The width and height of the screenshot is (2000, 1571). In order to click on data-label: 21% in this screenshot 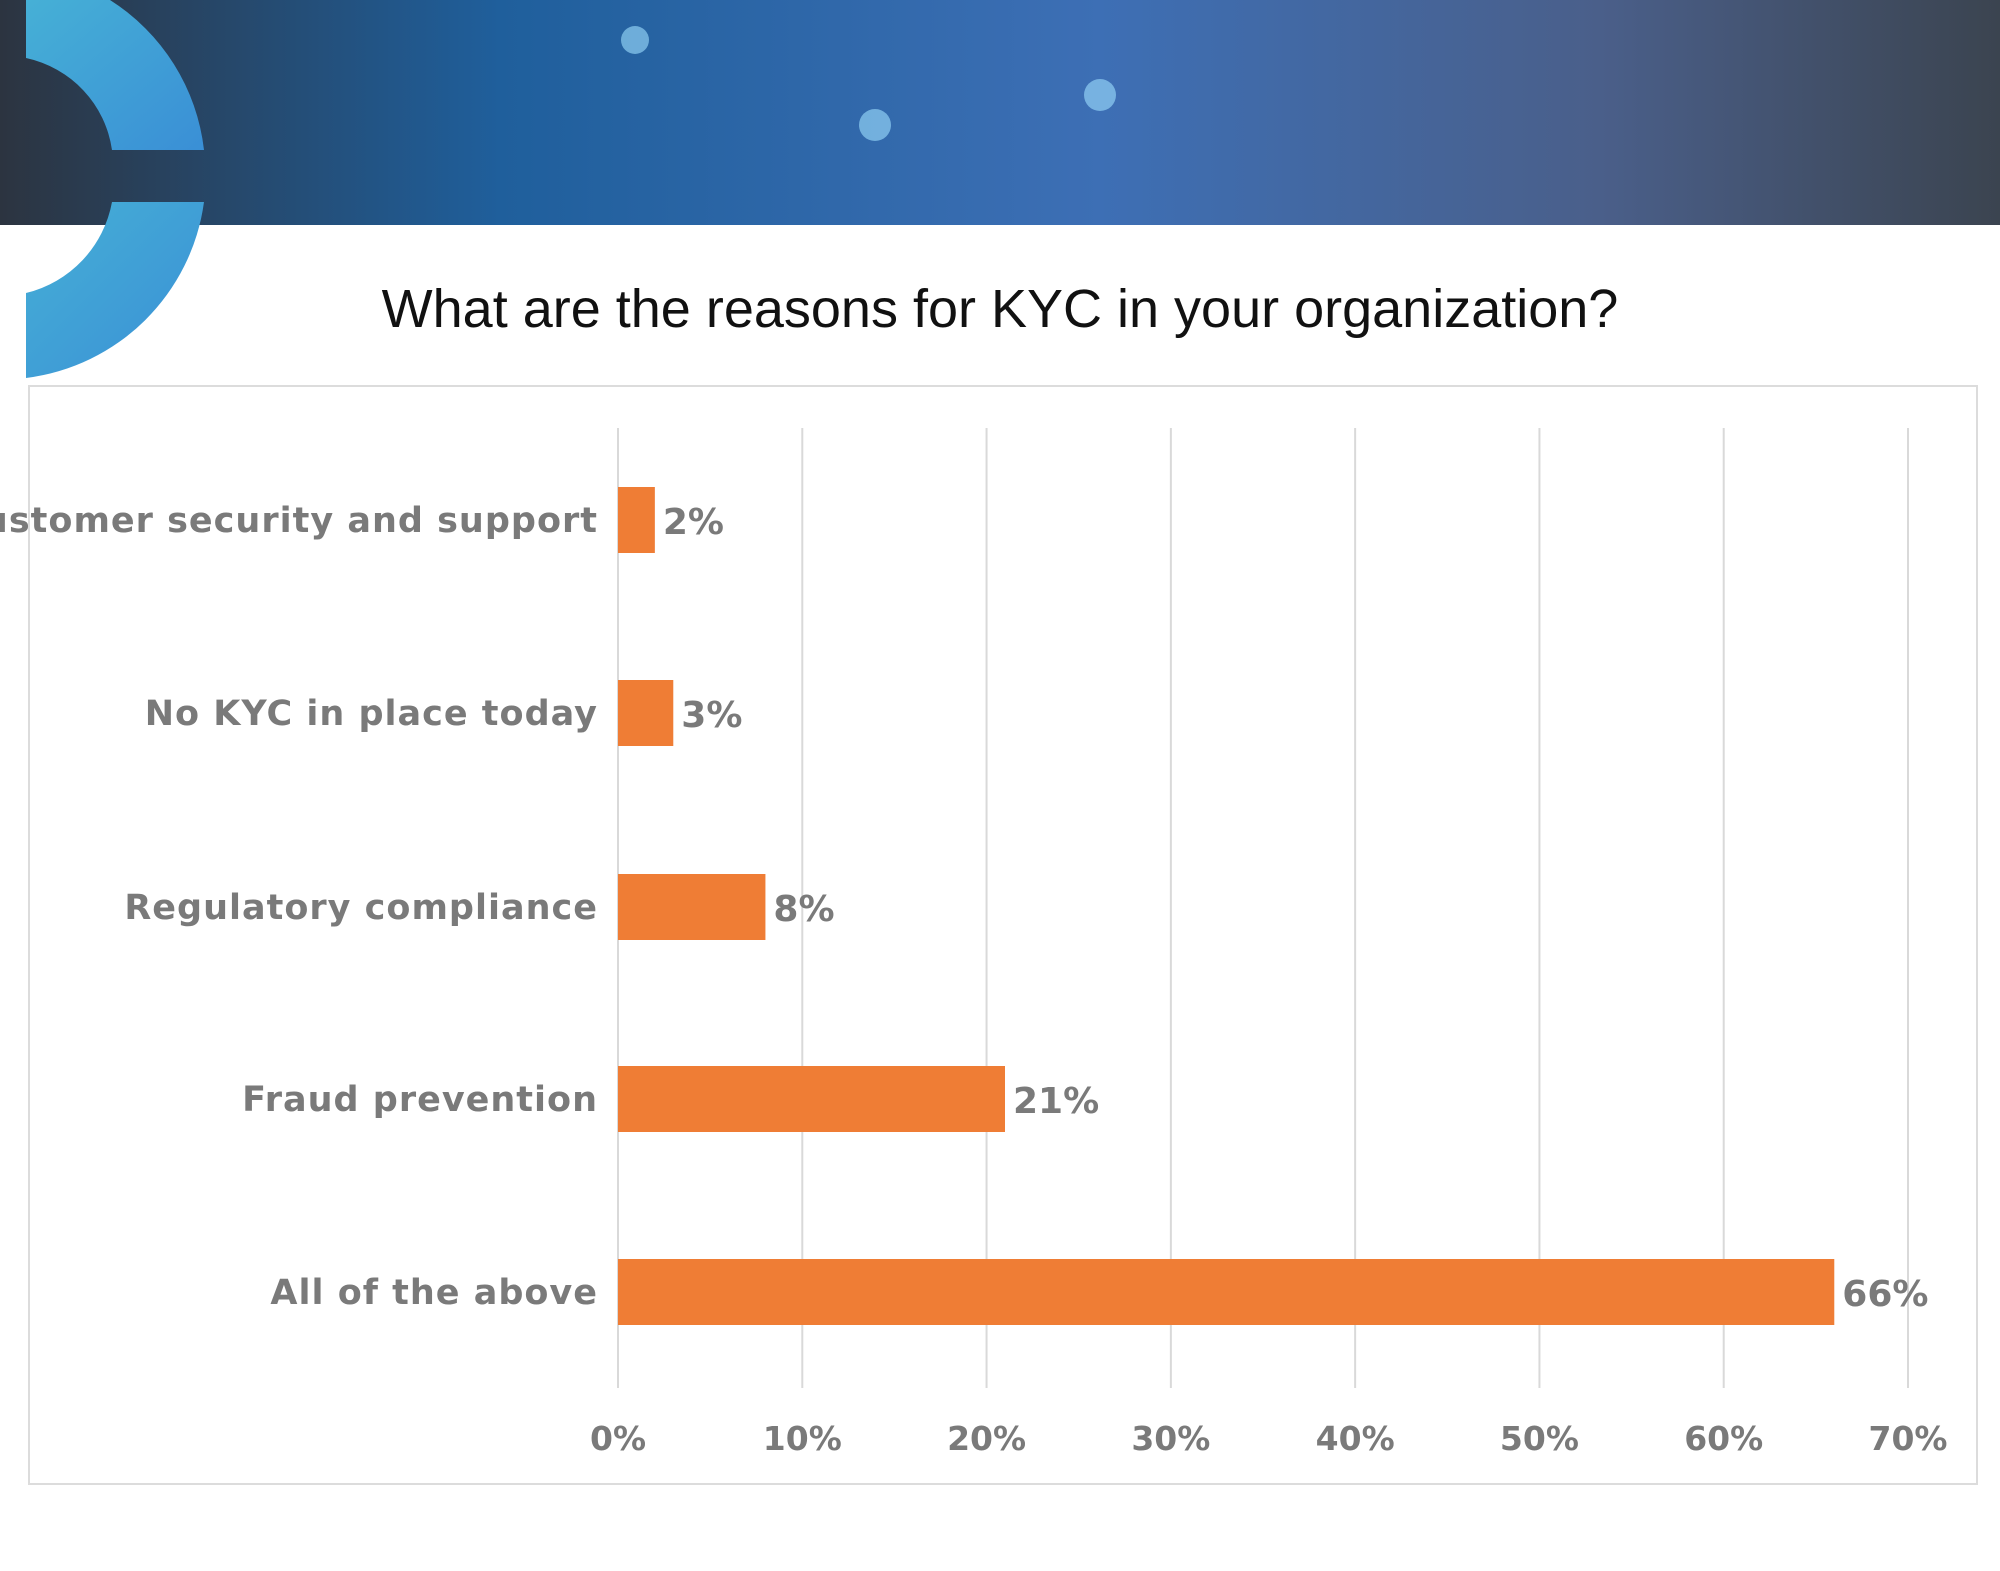, I will do `click(1056, 1101)`.